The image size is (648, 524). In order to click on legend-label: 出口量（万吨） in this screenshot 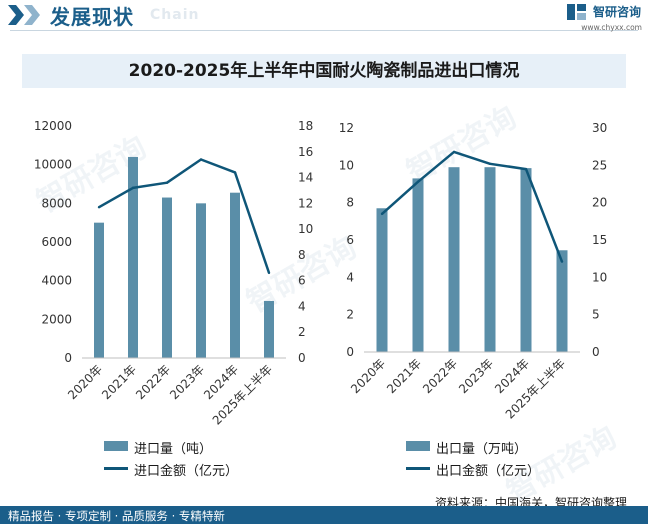, I will do `click(482, 449)`.